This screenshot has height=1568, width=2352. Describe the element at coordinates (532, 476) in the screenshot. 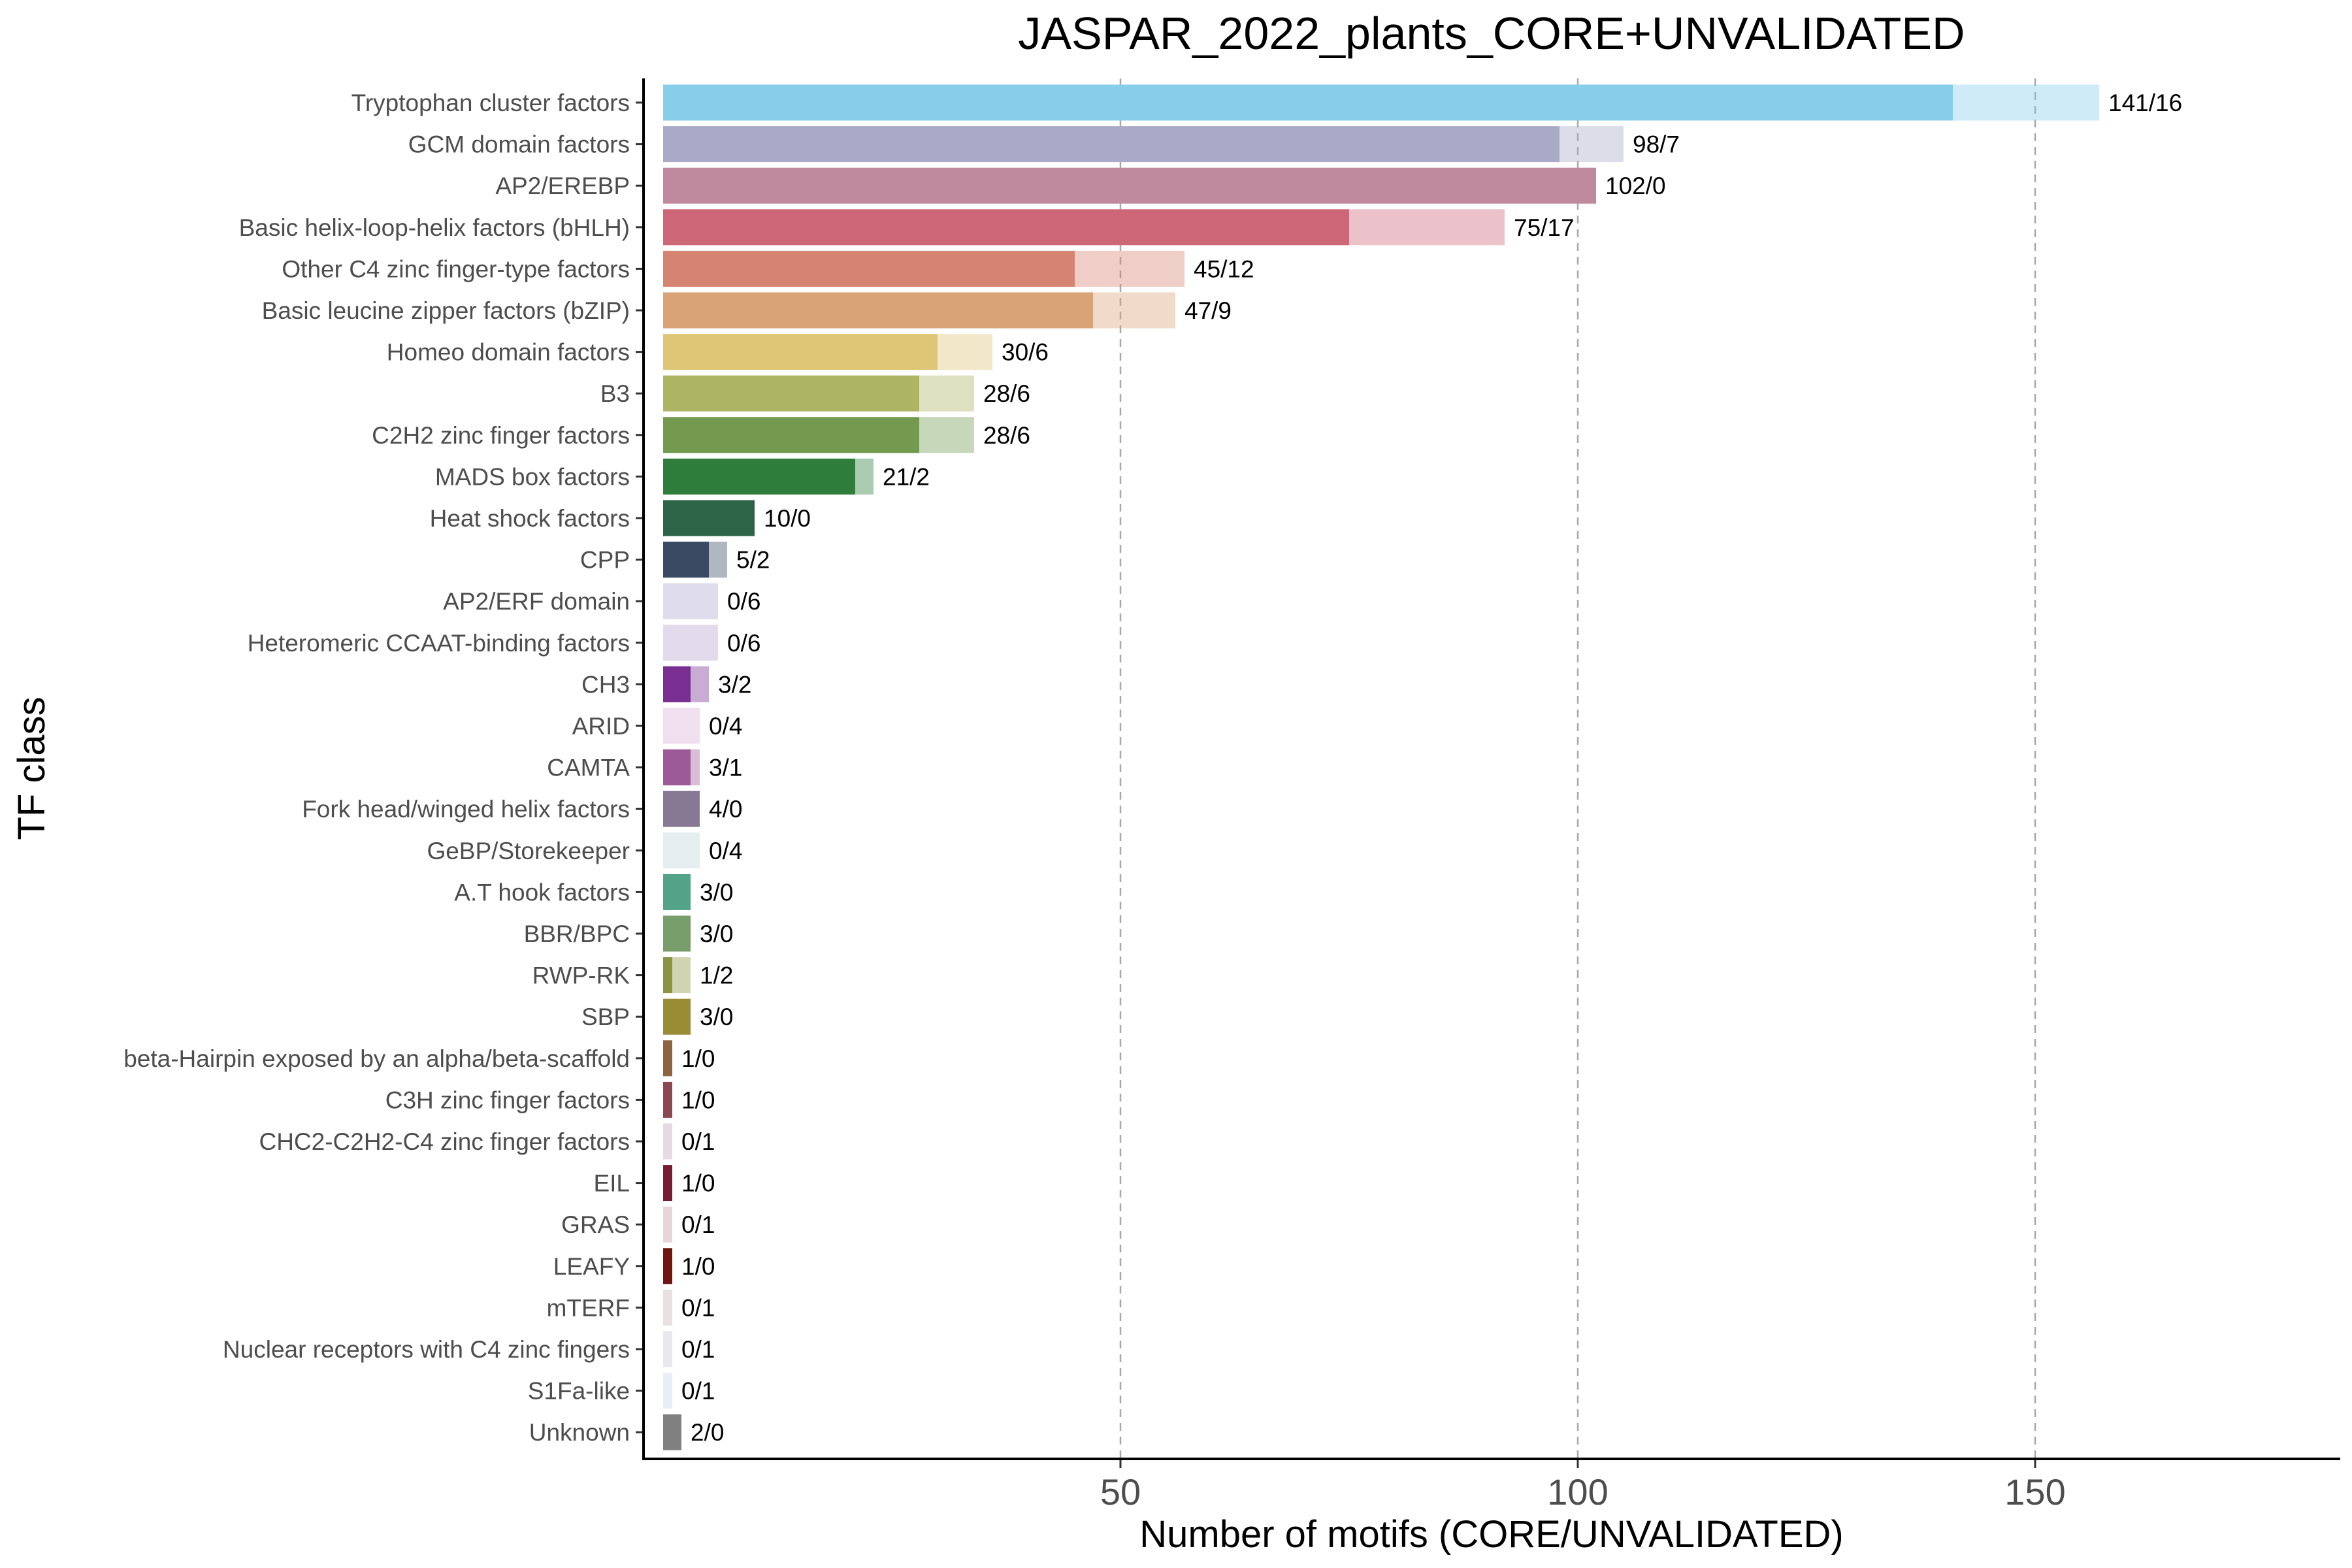

I see `category-label-9: MADS box factors` at that location.